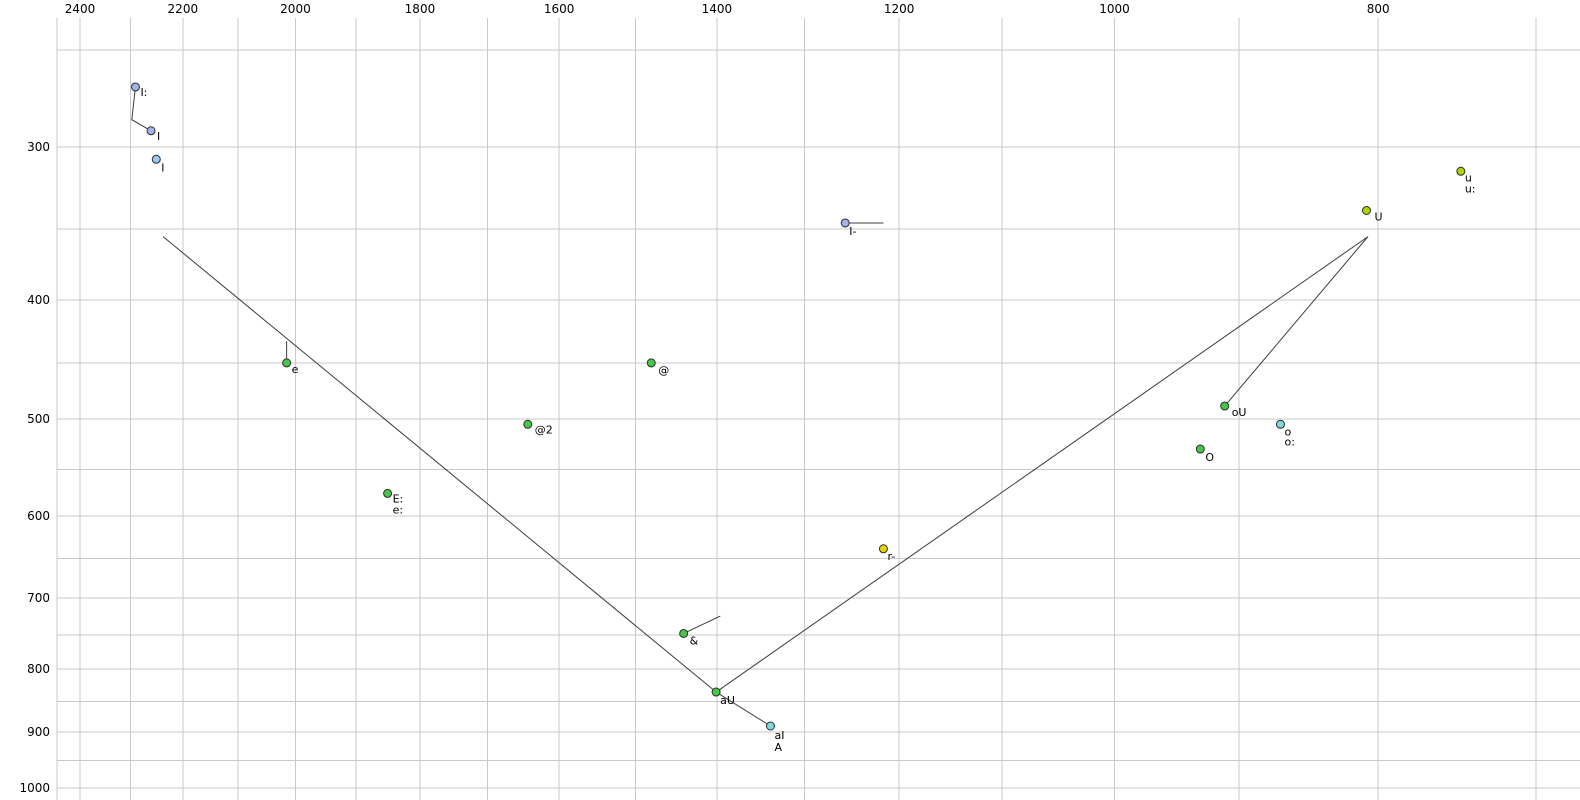 This screenshot has height=800, width=1580. Describe the element at coordinates (1289, 441) in the screenshot. I see `vowel-label-o-long: o:` at that location.